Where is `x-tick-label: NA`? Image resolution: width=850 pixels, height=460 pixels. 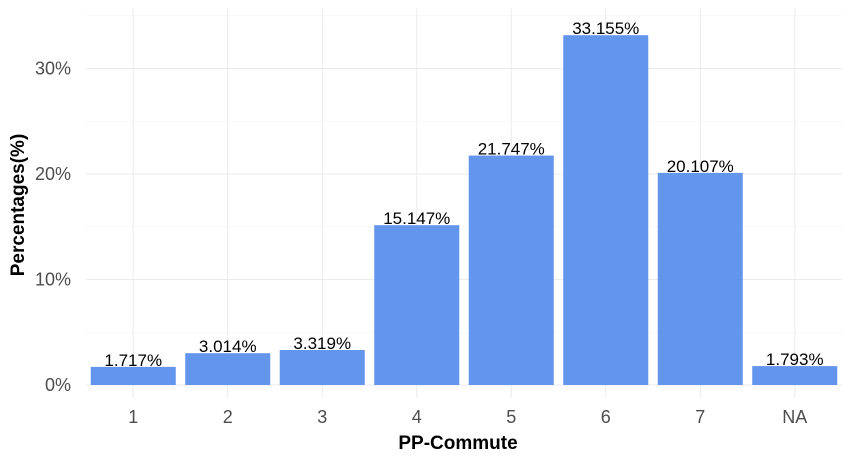 x-tick-label: NA is located at coordinates (794, 417).